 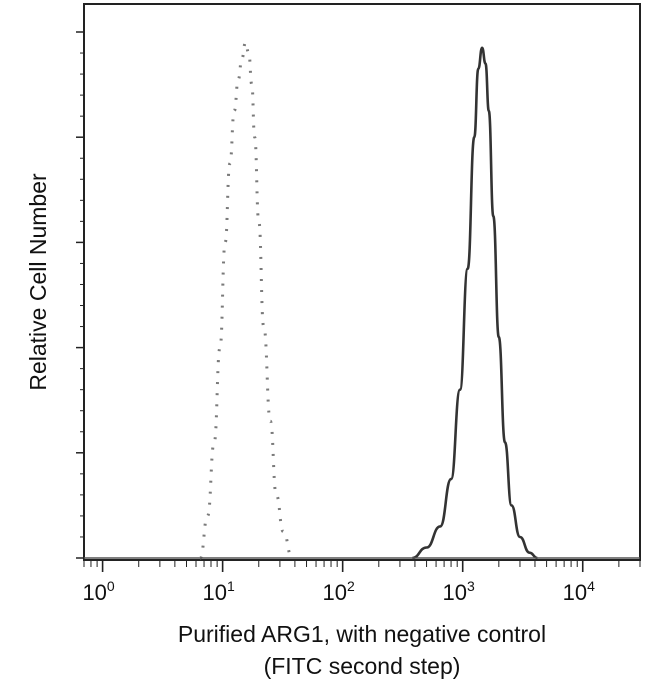 I want to click on x-tick-label: 10³, so click(x=459, y=591).